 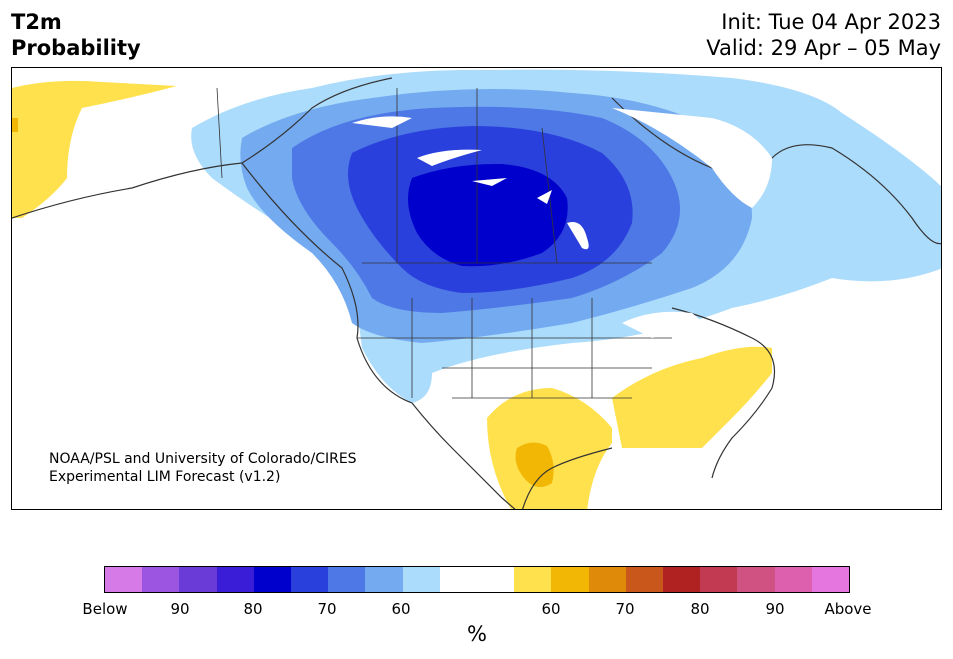 What do you see at coordinates (692, 397) in the screenshot?
I see `warm-60-southeast` at bounding box center [692, 397].